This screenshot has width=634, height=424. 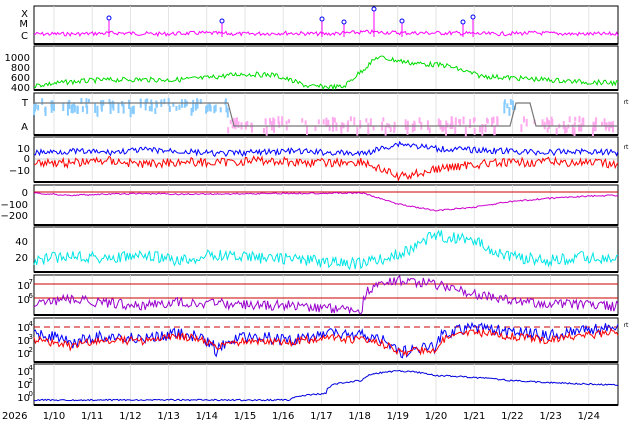 What do you see at coordinates (550, 416) in the screenshot?
I see `x-tick-label: 1/23` at bounding box center [550, 416].